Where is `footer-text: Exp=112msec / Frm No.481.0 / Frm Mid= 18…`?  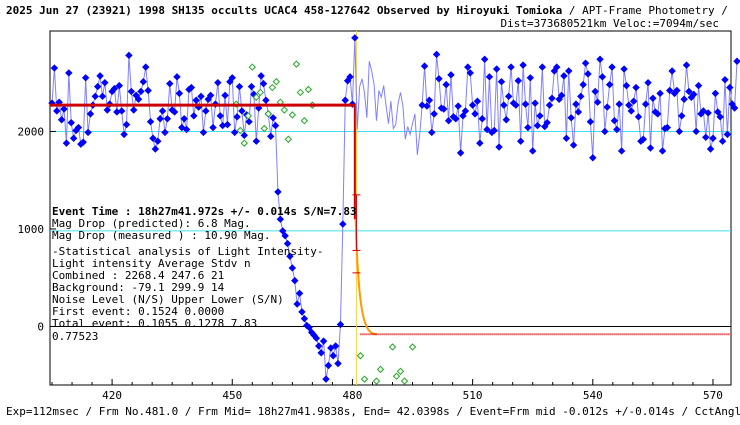 footer-text: Exp=112msec / Frm No.481.0 / Frm Mid= 18… is located at coordinates (373, 411).